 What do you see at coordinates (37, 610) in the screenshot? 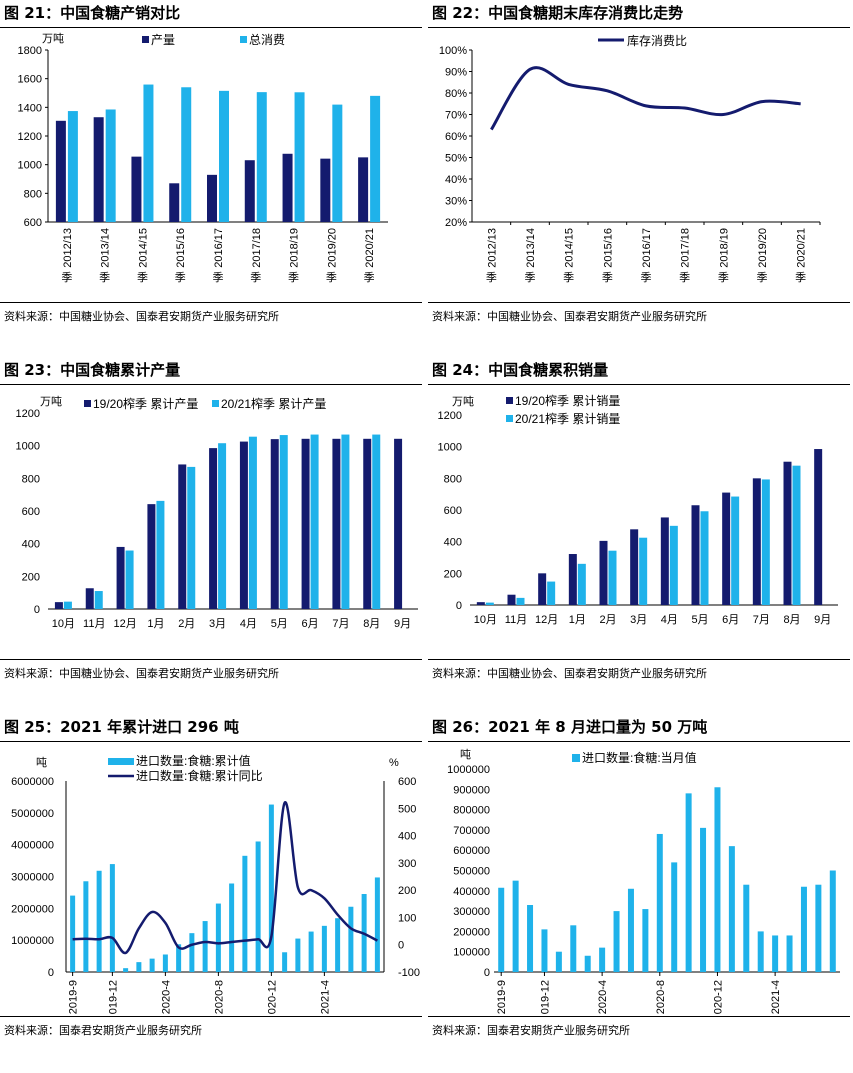
I see `y-tick-label: 0` at bounding box center [37, 610].